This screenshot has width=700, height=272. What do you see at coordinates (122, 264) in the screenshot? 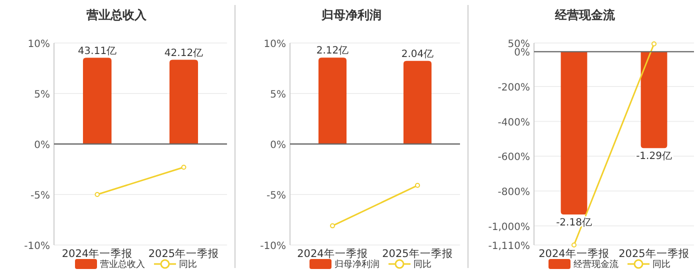
I see `legend-label: 营业总收入` at bounding box center [122, 264].